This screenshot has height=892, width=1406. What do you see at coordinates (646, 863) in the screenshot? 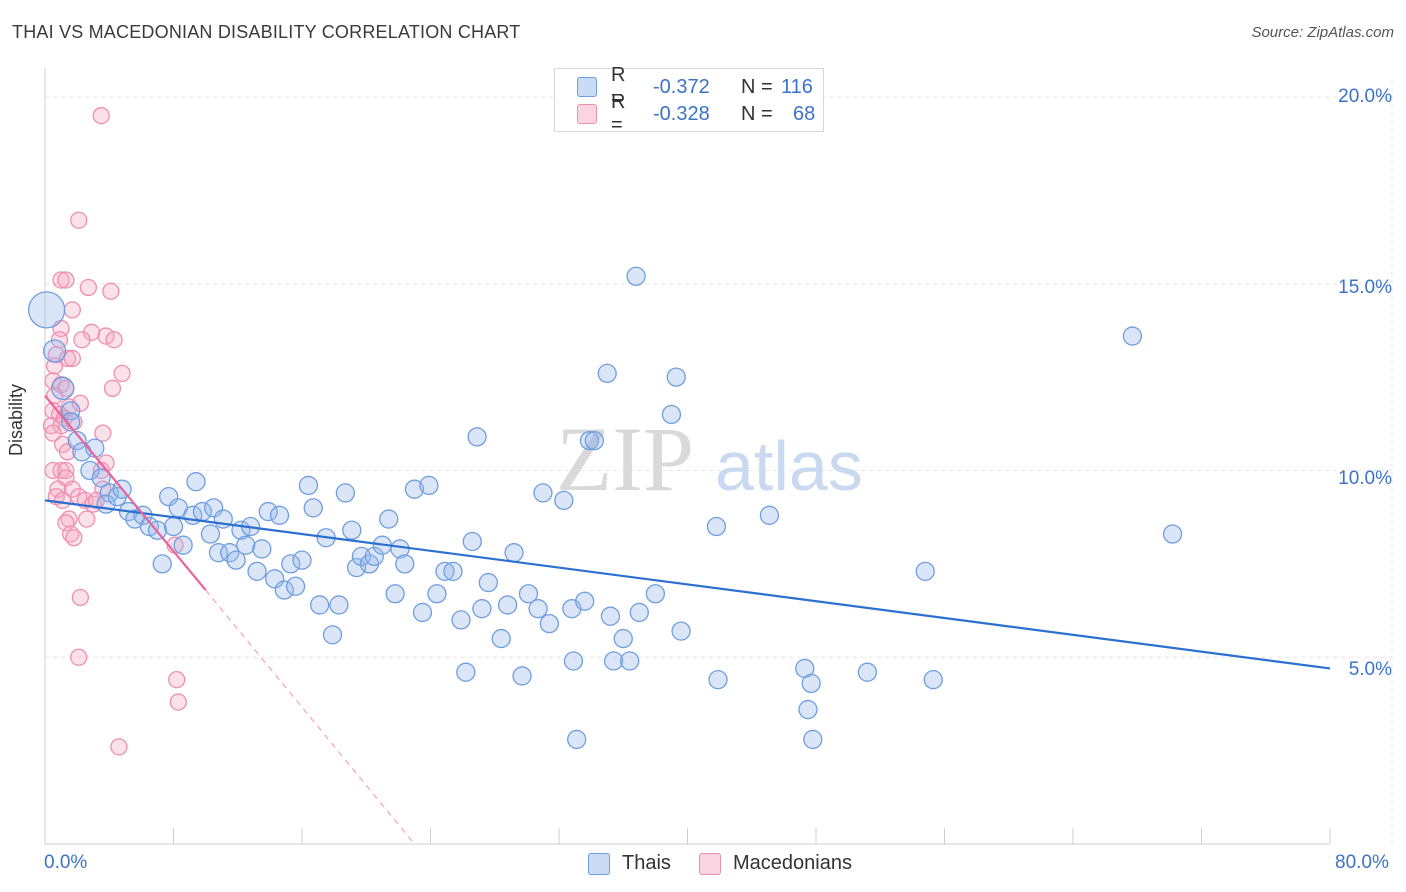
I see `legend-label: Thais` at bounding box center [646, 863].